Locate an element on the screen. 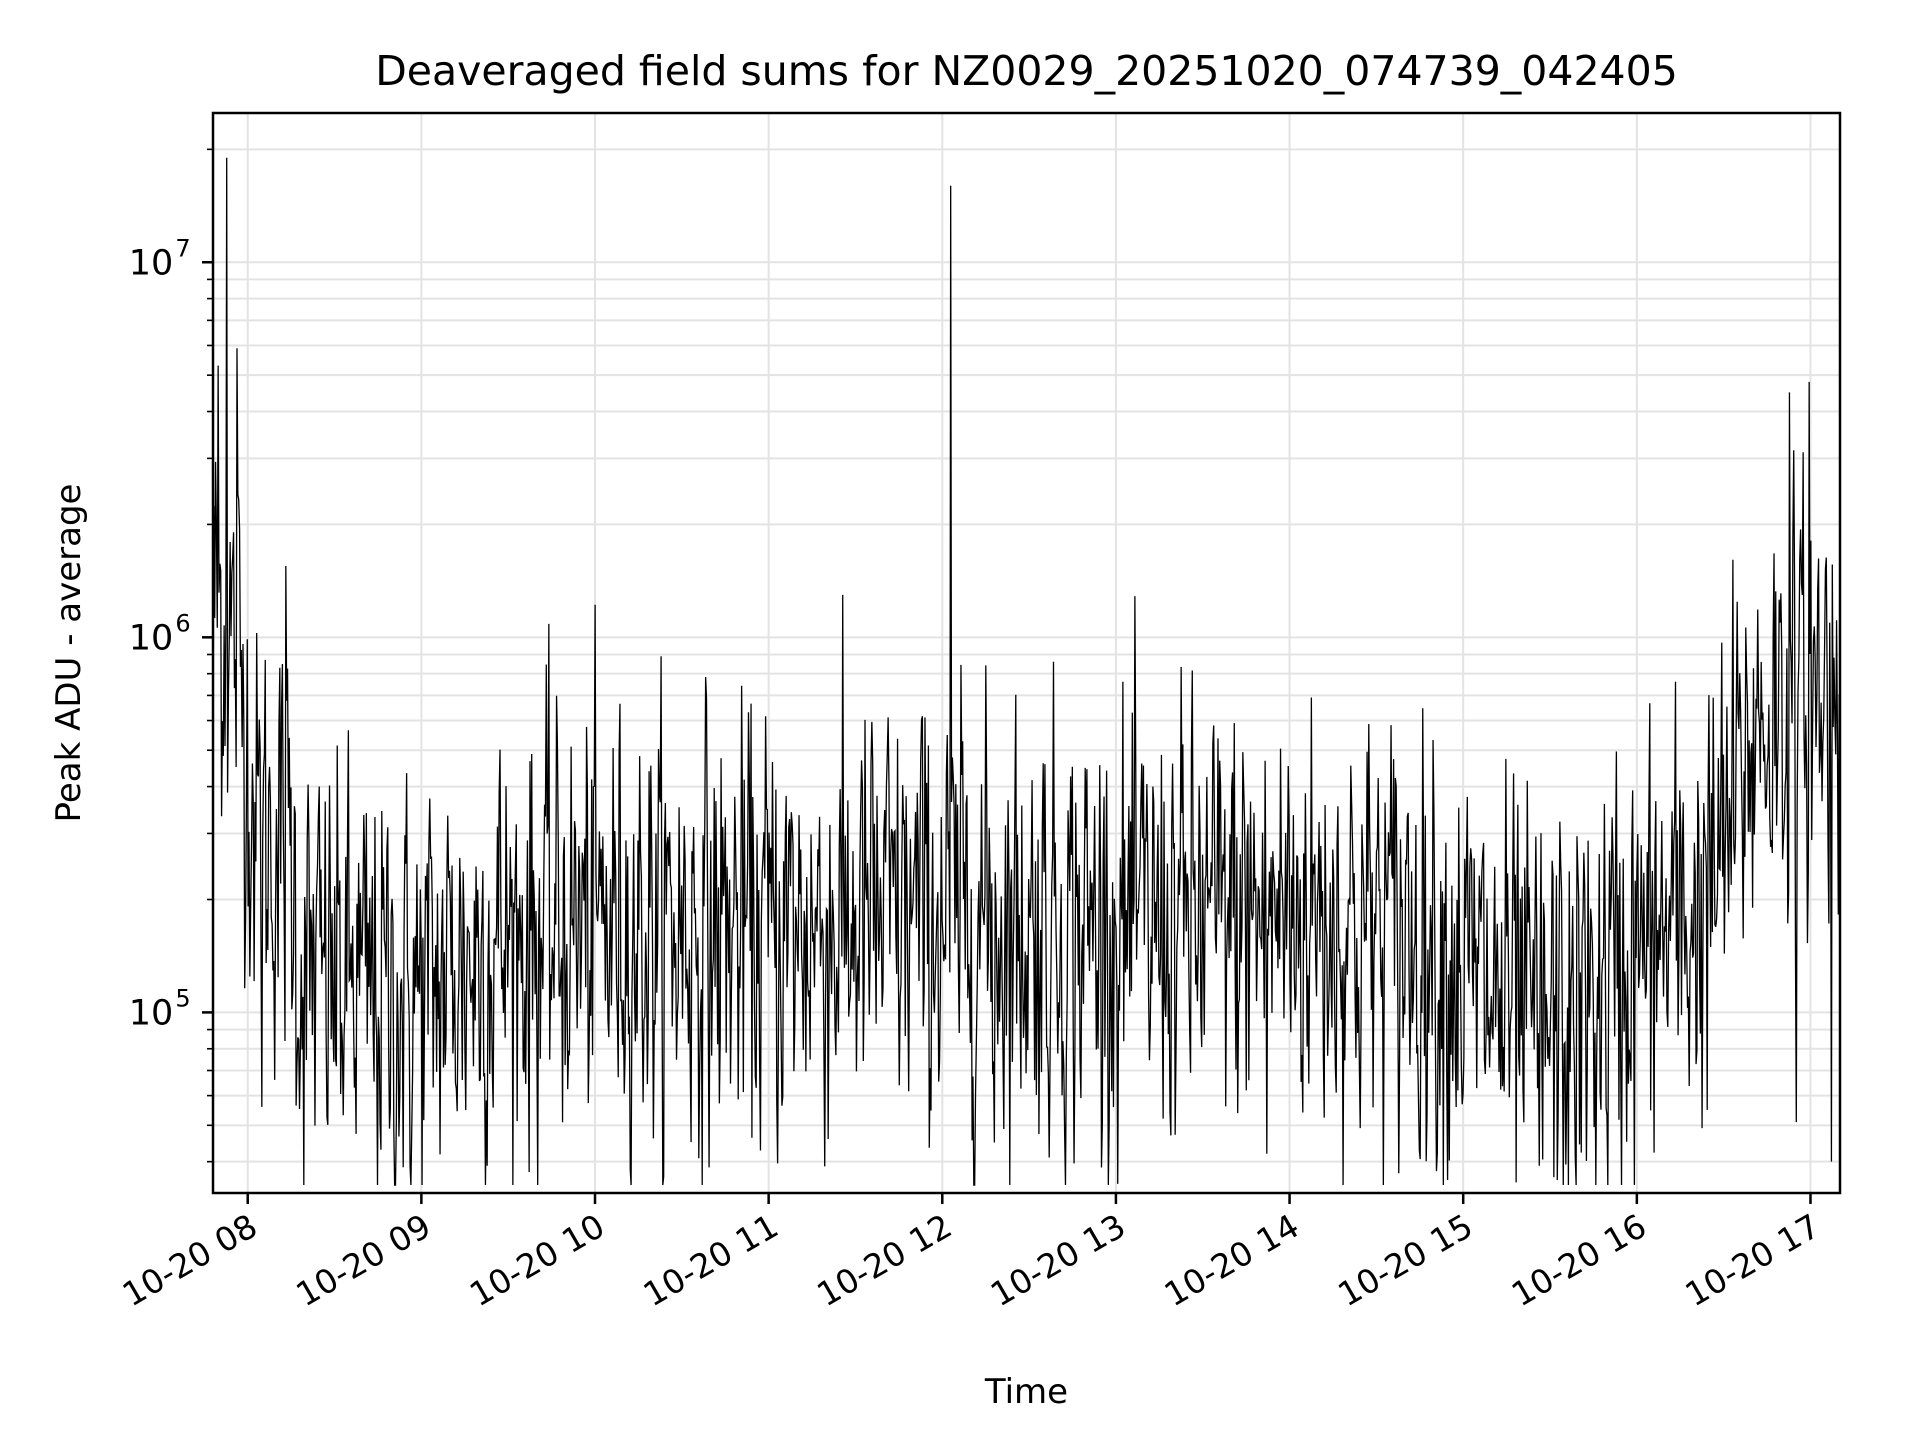  y-tick-exponent: 6 is located at coordinates (182, 623).